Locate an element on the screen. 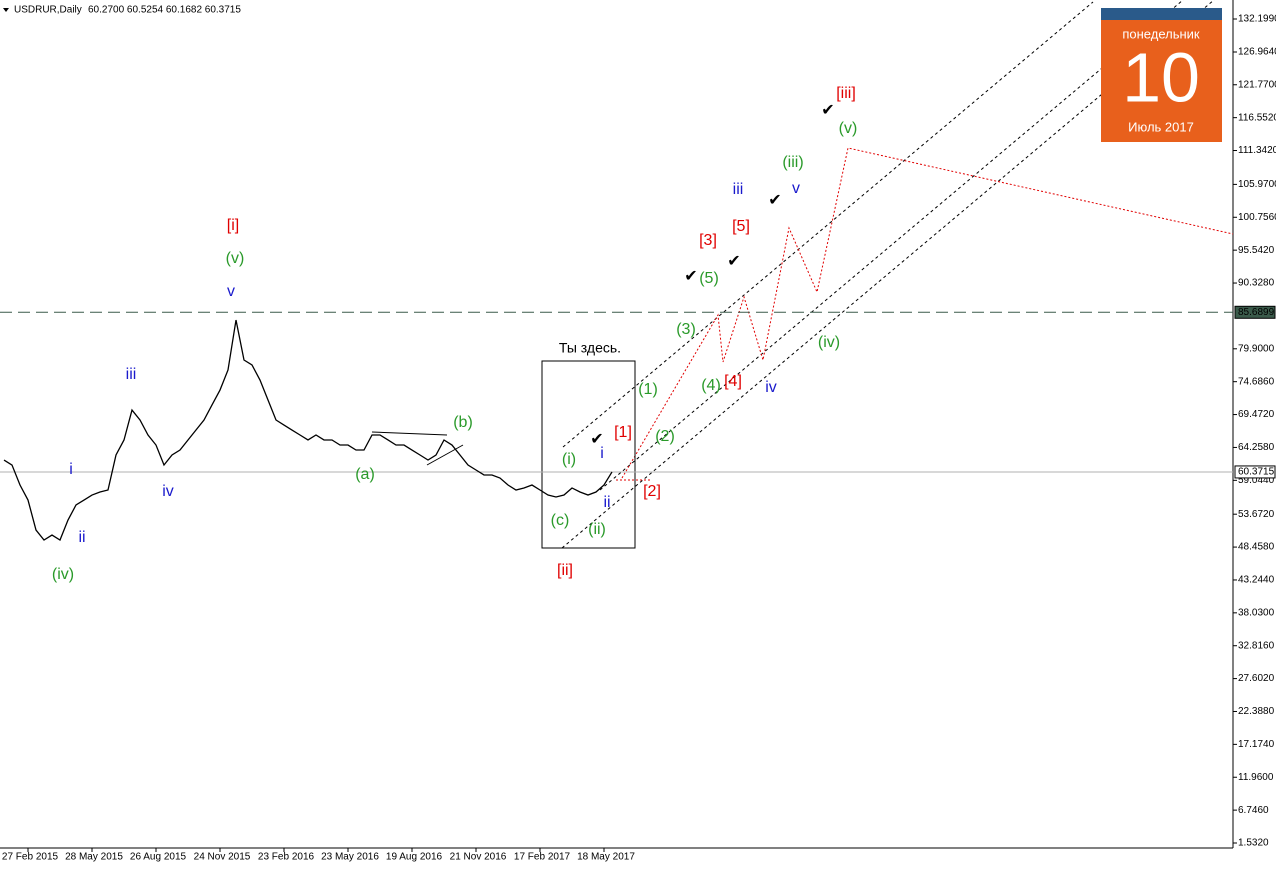  y-tick-label: 121.7700 is located at coordinates (1257, 84).